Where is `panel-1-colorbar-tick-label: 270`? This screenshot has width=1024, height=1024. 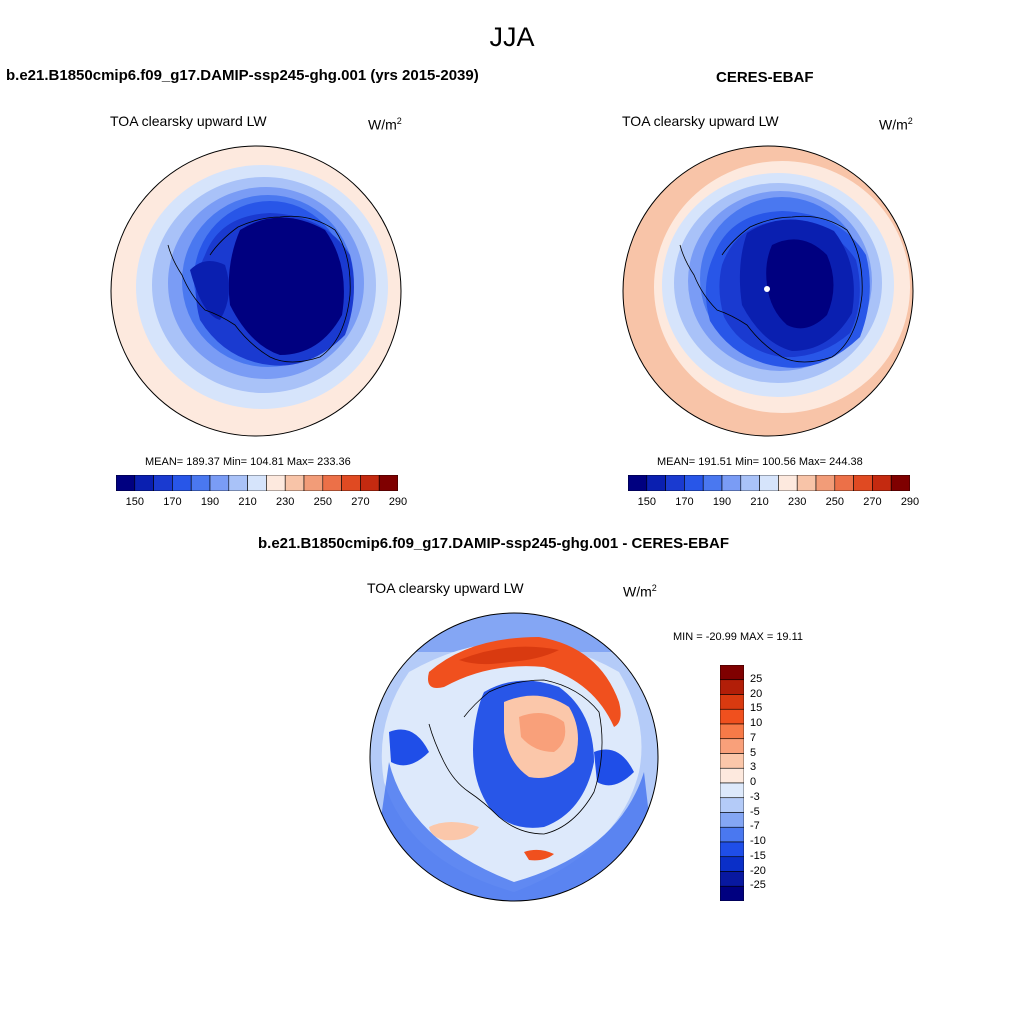
panel-1-colorbar-tick-label: 270 is located at coordinates (360, 502).